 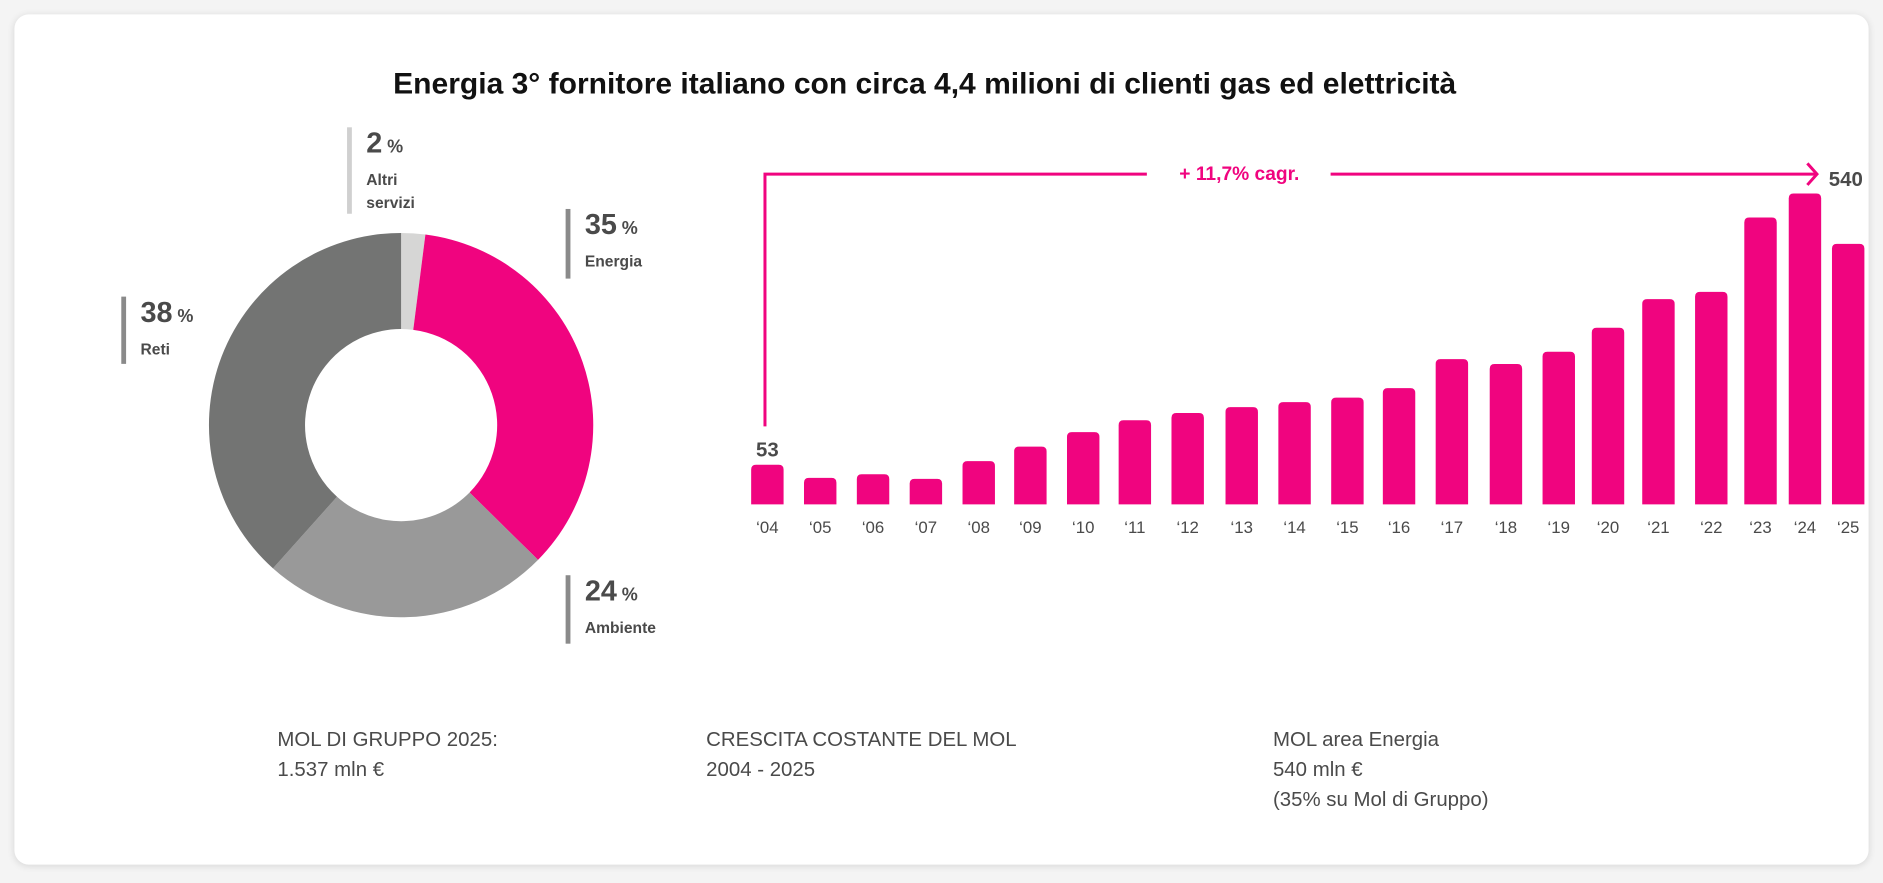 I want to click on label-energia: 35% Energia, so click(x=604, y=243).